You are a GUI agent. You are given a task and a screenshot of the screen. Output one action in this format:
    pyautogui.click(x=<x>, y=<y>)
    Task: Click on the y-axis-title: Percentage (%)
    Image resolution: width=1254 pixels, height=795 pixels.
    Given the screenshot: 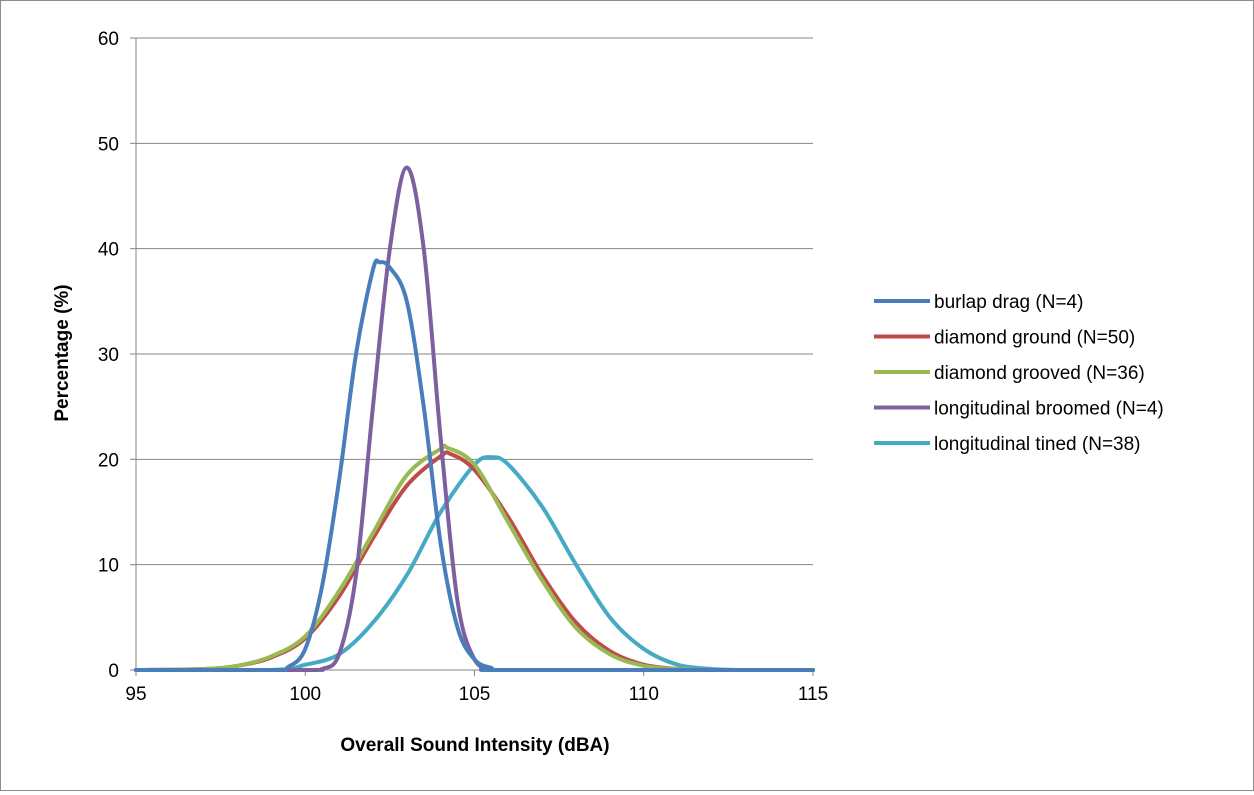 What is the action you would take?
    pyautogui.click(x=62, y=352)
    